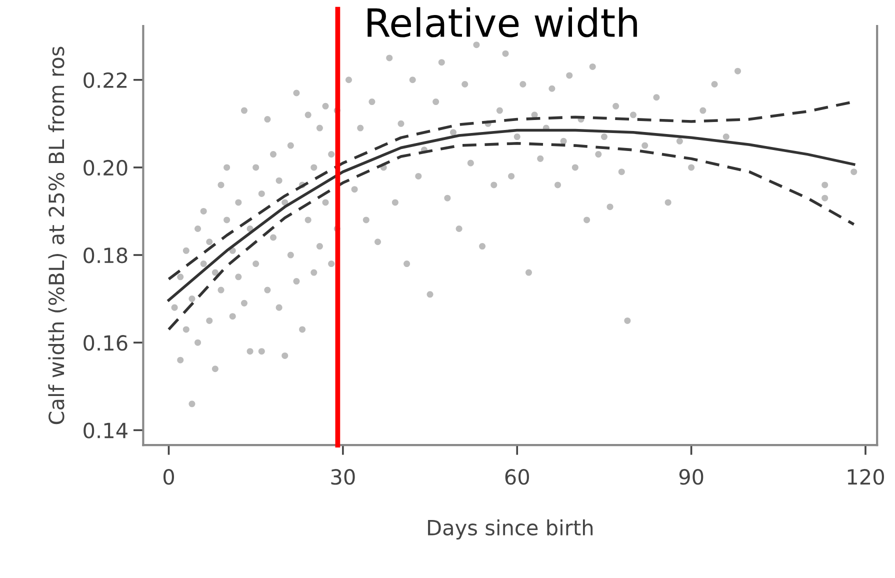 The height and width of the screenshot is (578, 895). What do you see at coordinates (105, 80) in the screenshot?
I see `y-tick-label: 0.22` at bounding box center [105, 80].